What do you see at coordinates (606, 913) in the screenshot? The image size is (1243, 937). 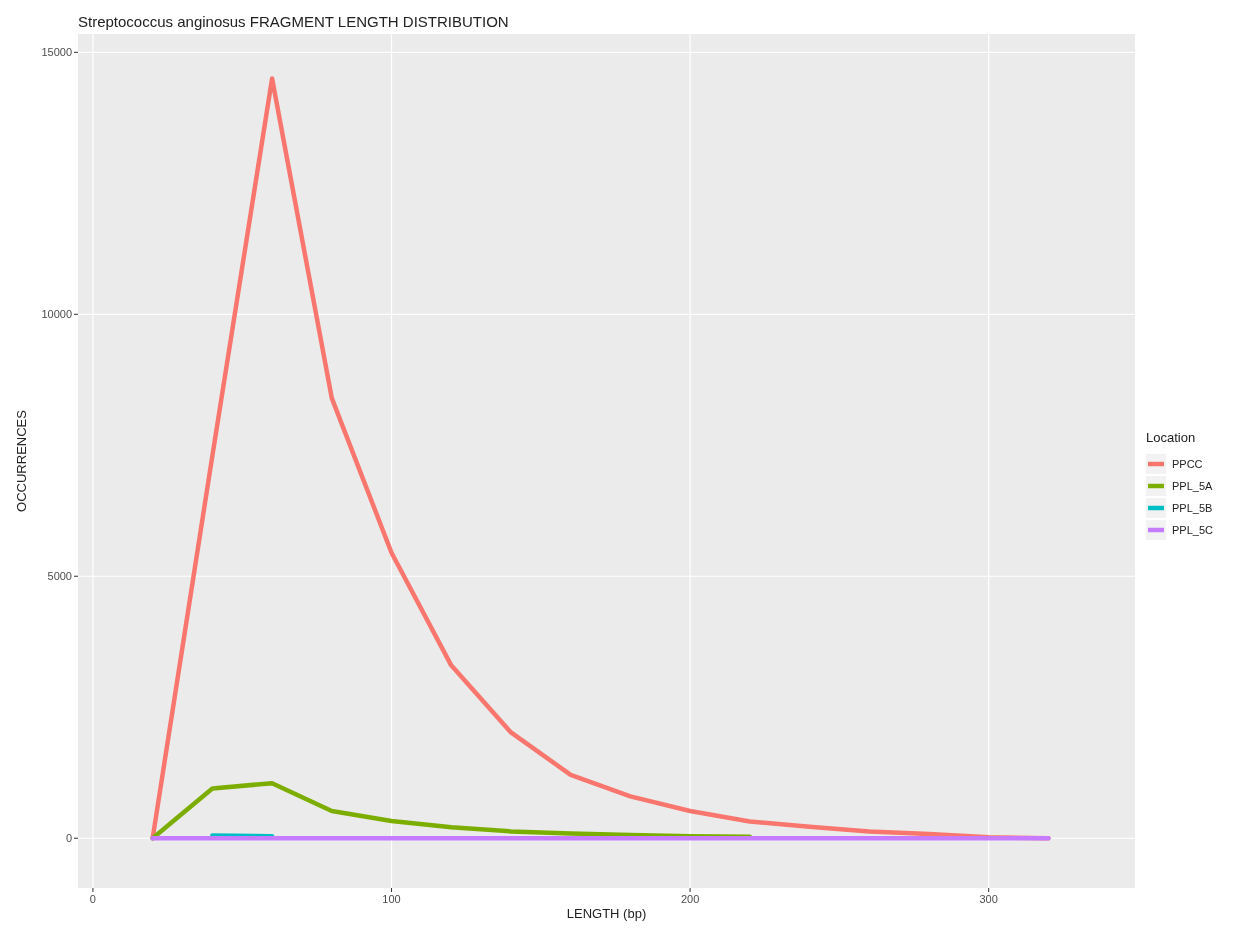 I see `x-axis-title: LENGTH (bp)` at bounding box center [606, 913].